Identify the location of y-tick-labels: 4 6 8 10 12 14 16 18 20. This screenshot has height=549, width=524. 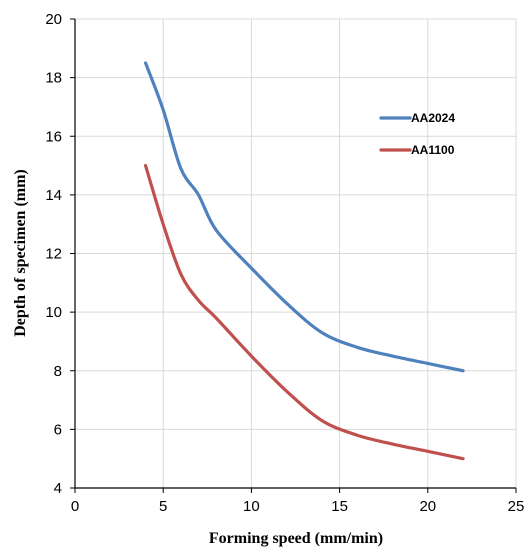
(53, 254).